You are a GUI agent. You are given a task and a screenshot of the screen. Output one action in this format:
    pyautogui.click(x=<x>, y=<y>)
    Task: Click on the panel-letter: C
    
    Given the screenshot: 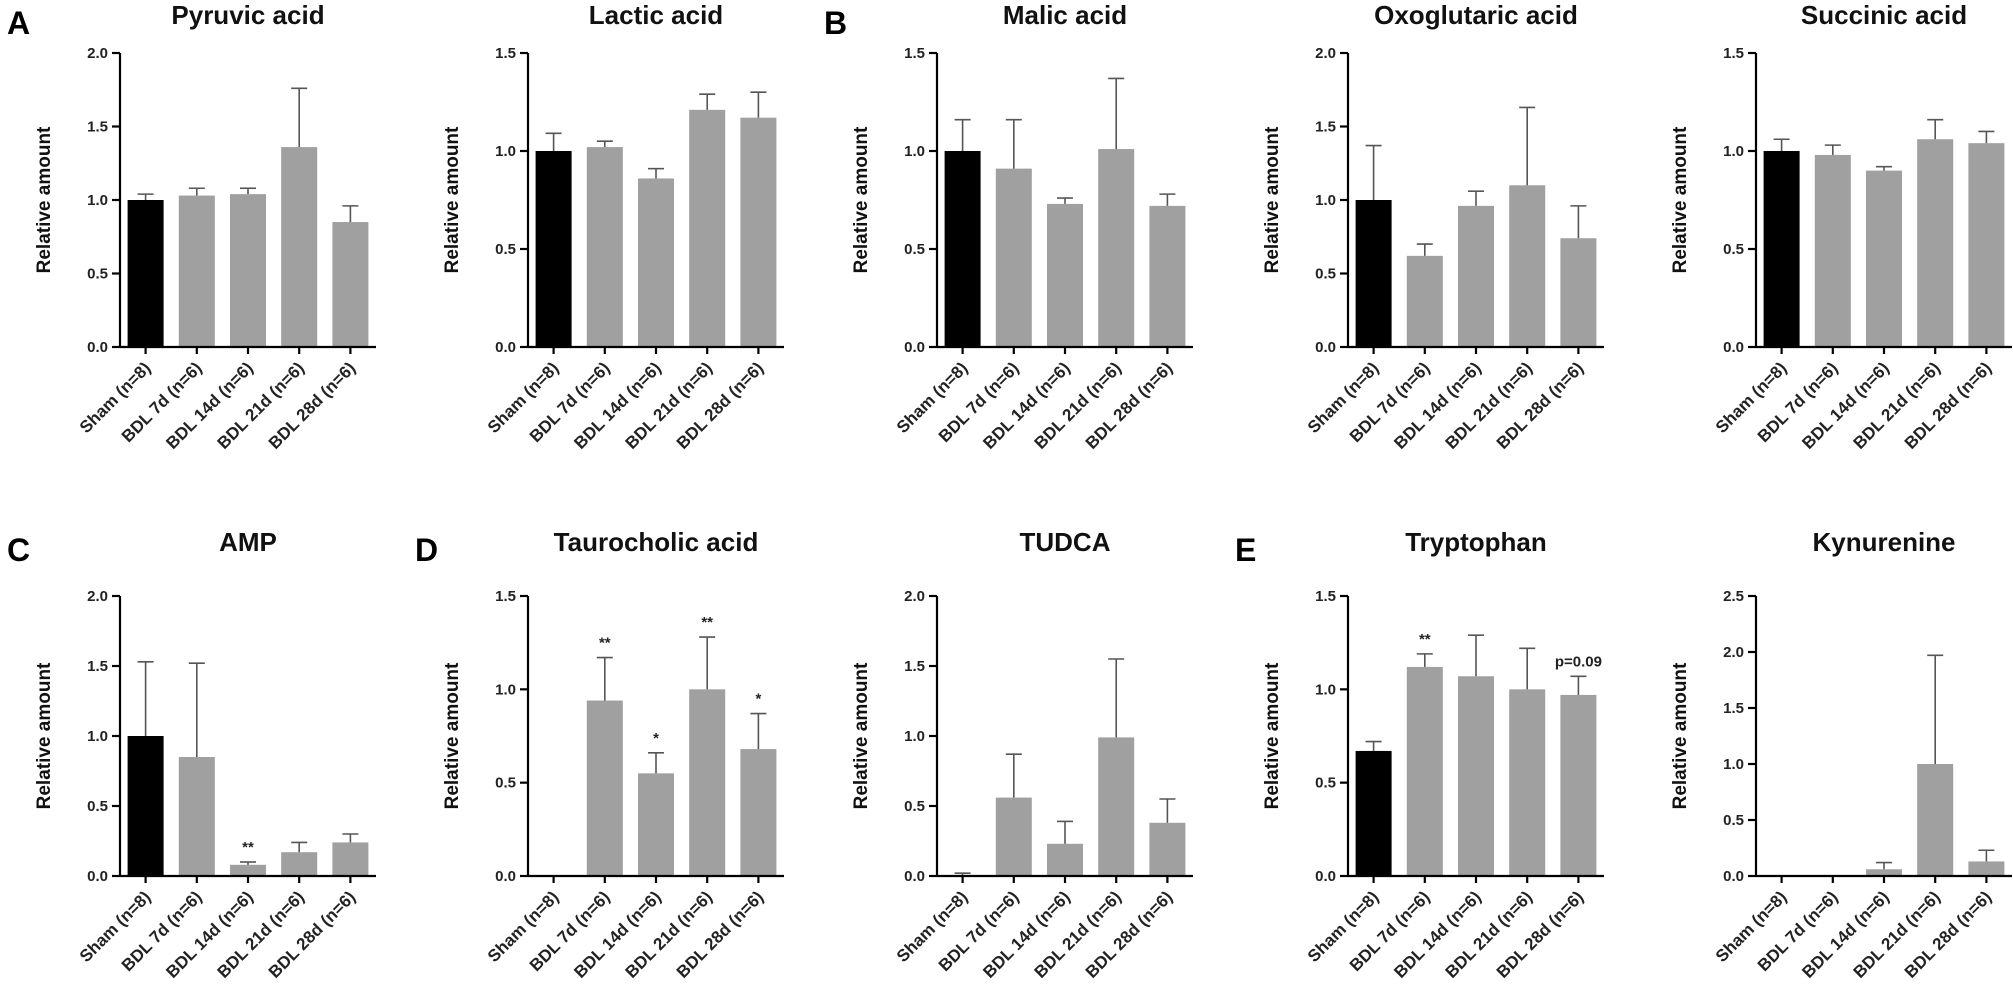 What is the action you would take?
    pyautogui.click(x=18, y=550)
    